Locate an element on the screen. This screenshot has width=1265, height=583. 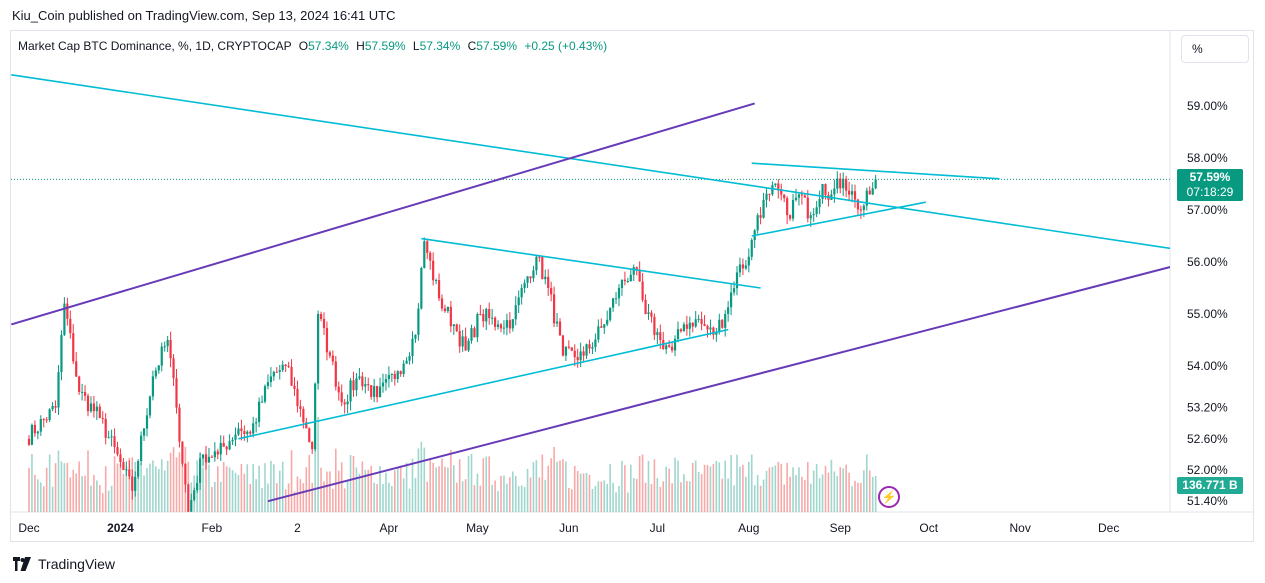
scale-mode-button: % is located at coordinates (1215, 49).